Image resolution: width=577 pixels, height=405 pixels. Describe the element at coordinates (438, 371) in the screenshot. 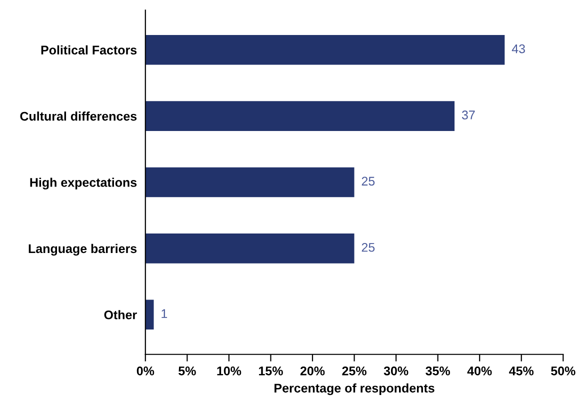

I see `x-tick-label: 35%` at that location.